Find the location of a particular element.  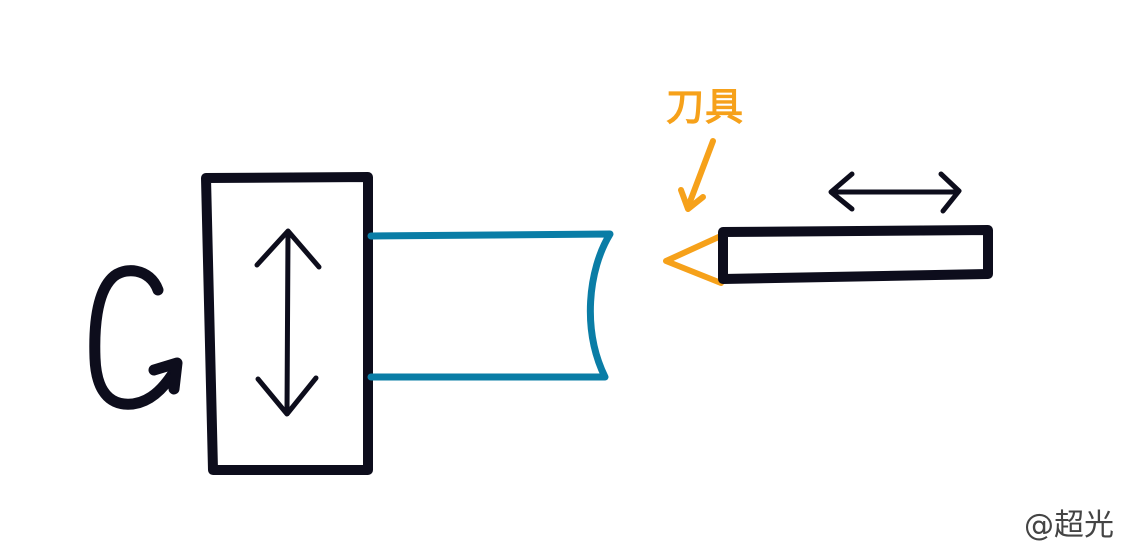

tool-tip is located at coordinates (694, 259).